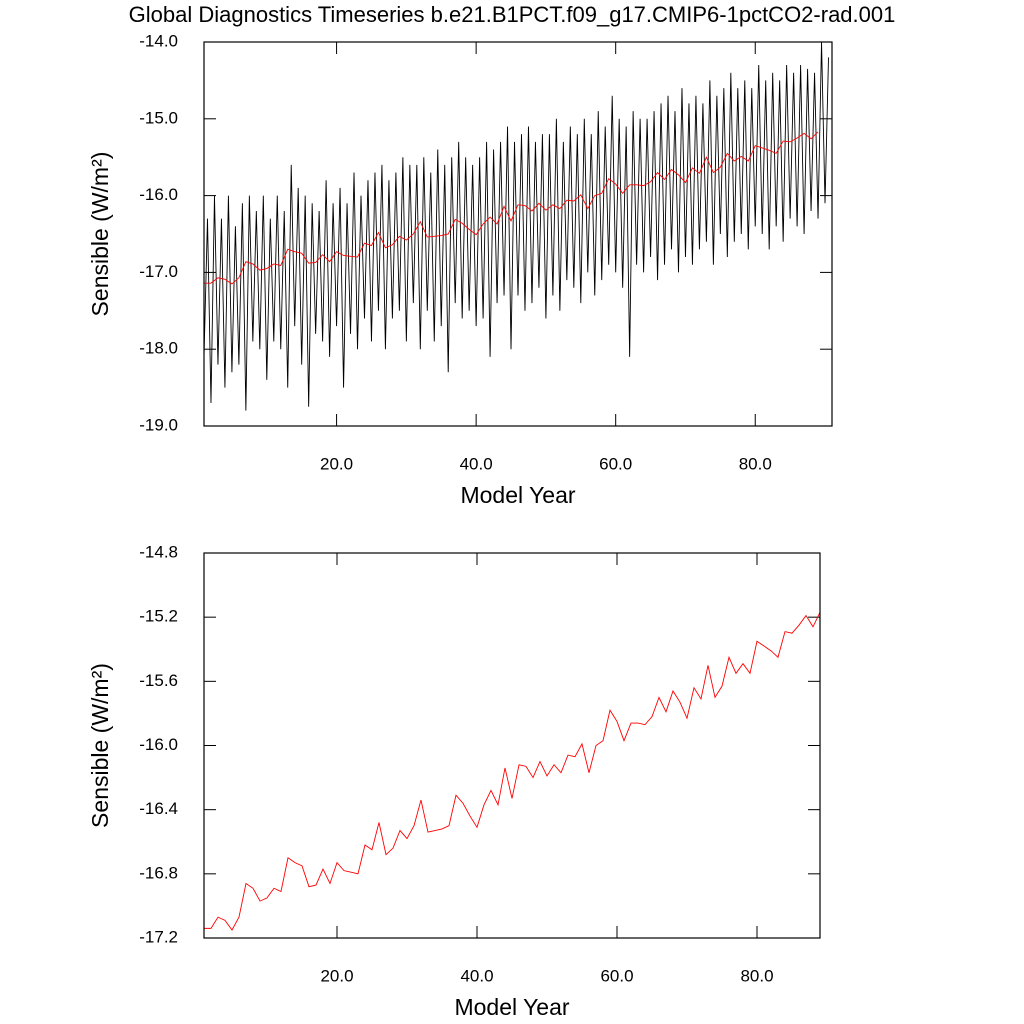 This screenshot has height=1024, width=1024. Describe the element at coordinates (158, 117) in the screenshot. I see `y-tick-label: -15.0` at that location.